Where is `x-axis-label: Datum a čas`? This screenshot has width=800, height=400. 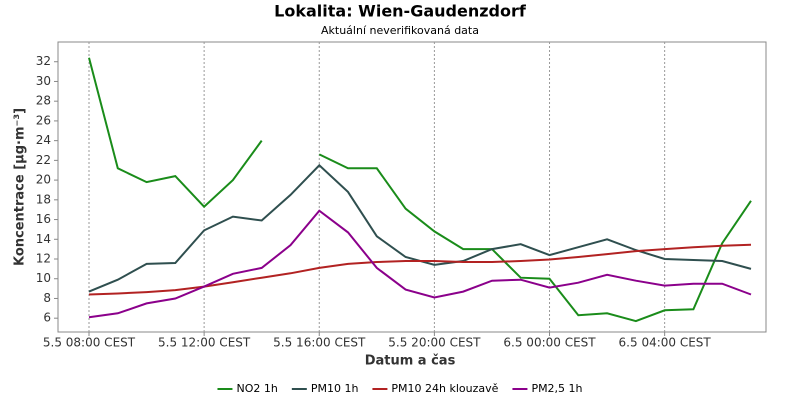
x-axis-label: Datum a čas is located at coordinates (410, 361).